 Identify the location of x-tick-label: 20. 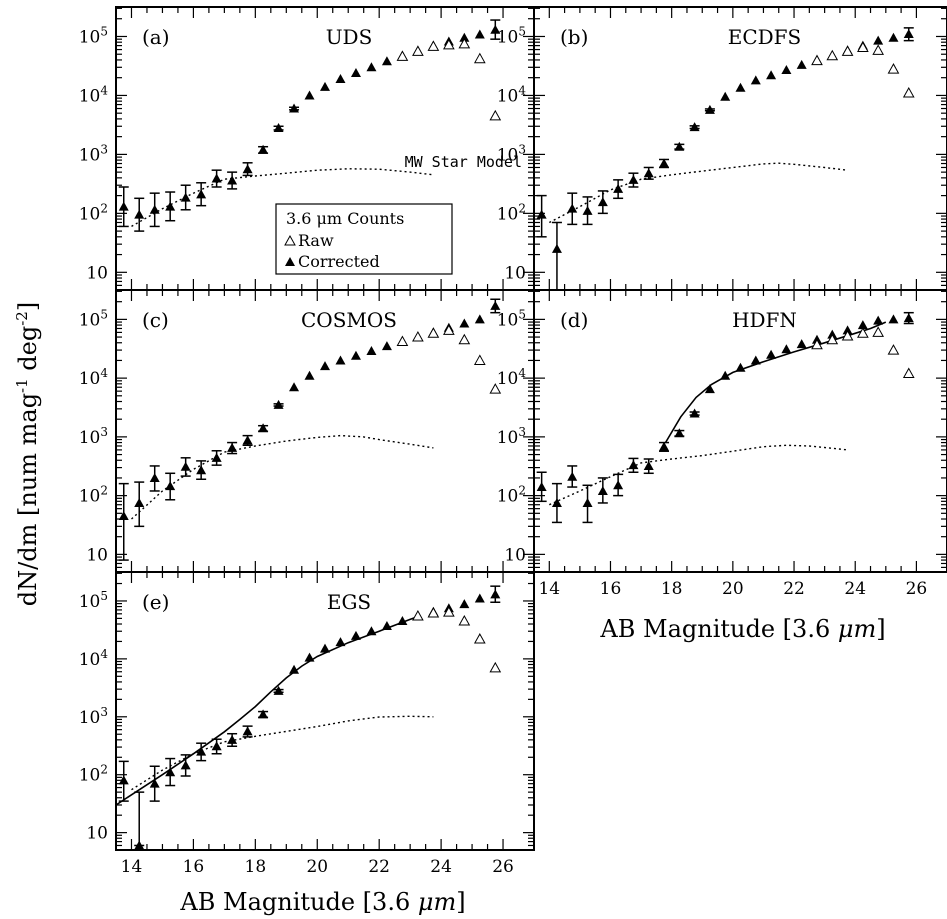
(317, 867).